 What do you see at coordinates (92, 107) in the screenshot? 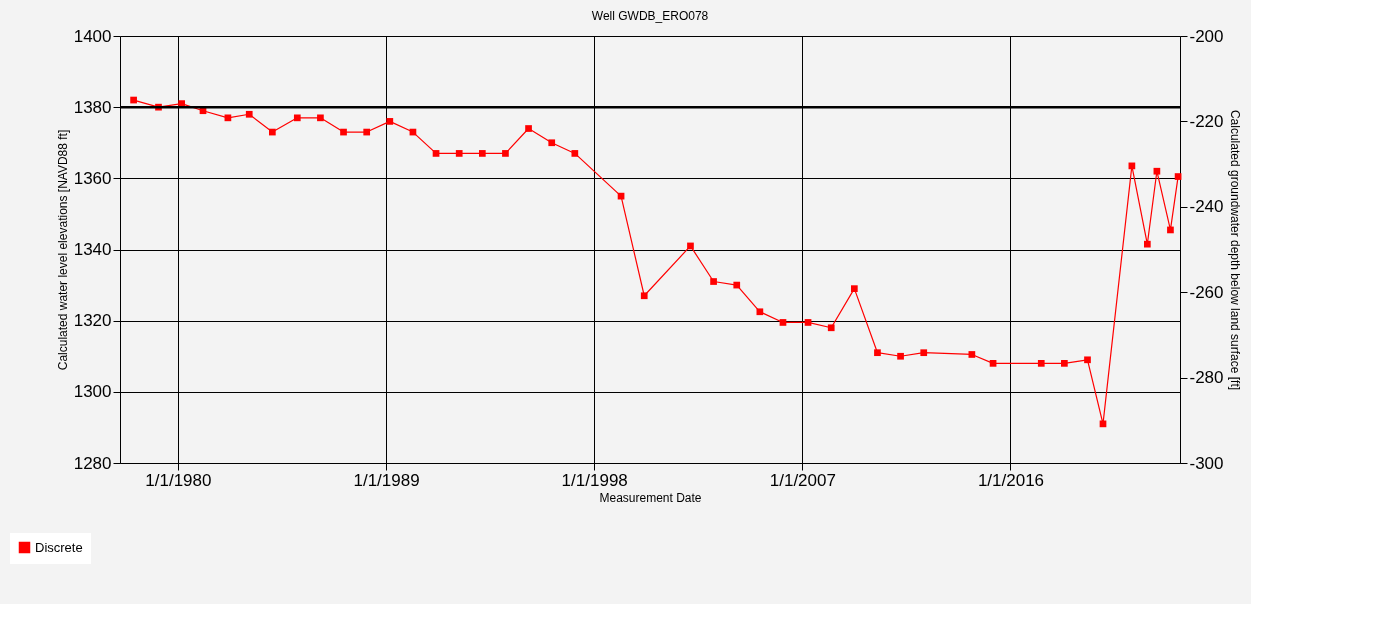
I see `y-tick-label: 1380` at bounding box center [92, 107].